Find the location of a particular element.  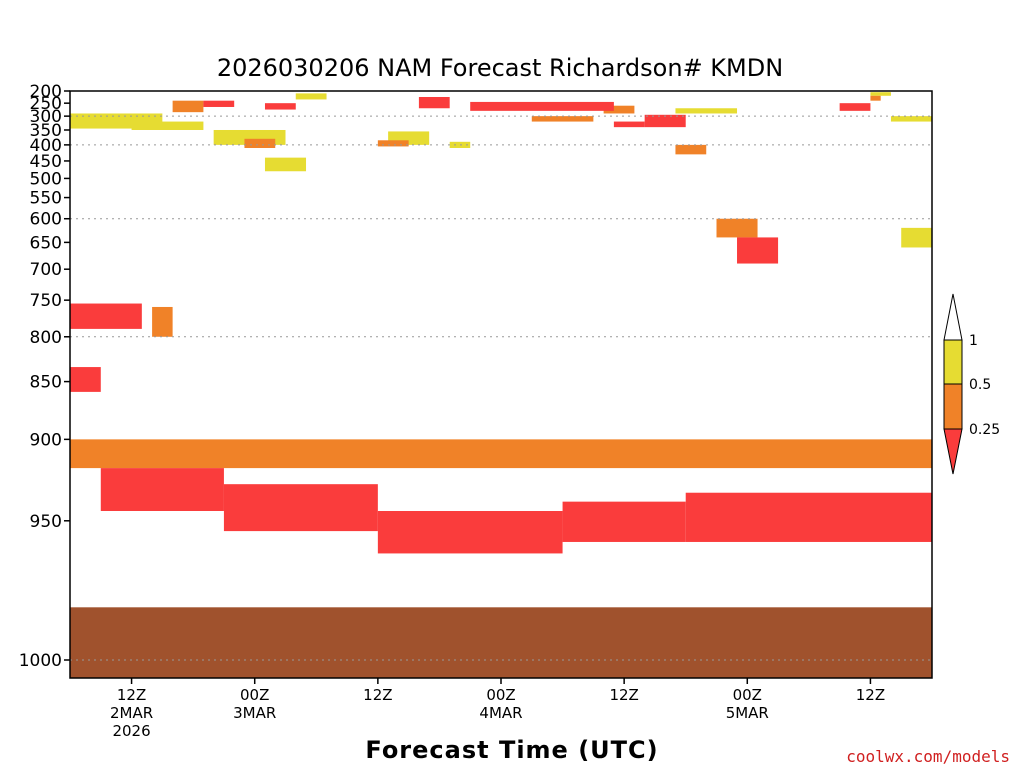

y-tick-label-650: 650 is located at coordinates (46, 243).